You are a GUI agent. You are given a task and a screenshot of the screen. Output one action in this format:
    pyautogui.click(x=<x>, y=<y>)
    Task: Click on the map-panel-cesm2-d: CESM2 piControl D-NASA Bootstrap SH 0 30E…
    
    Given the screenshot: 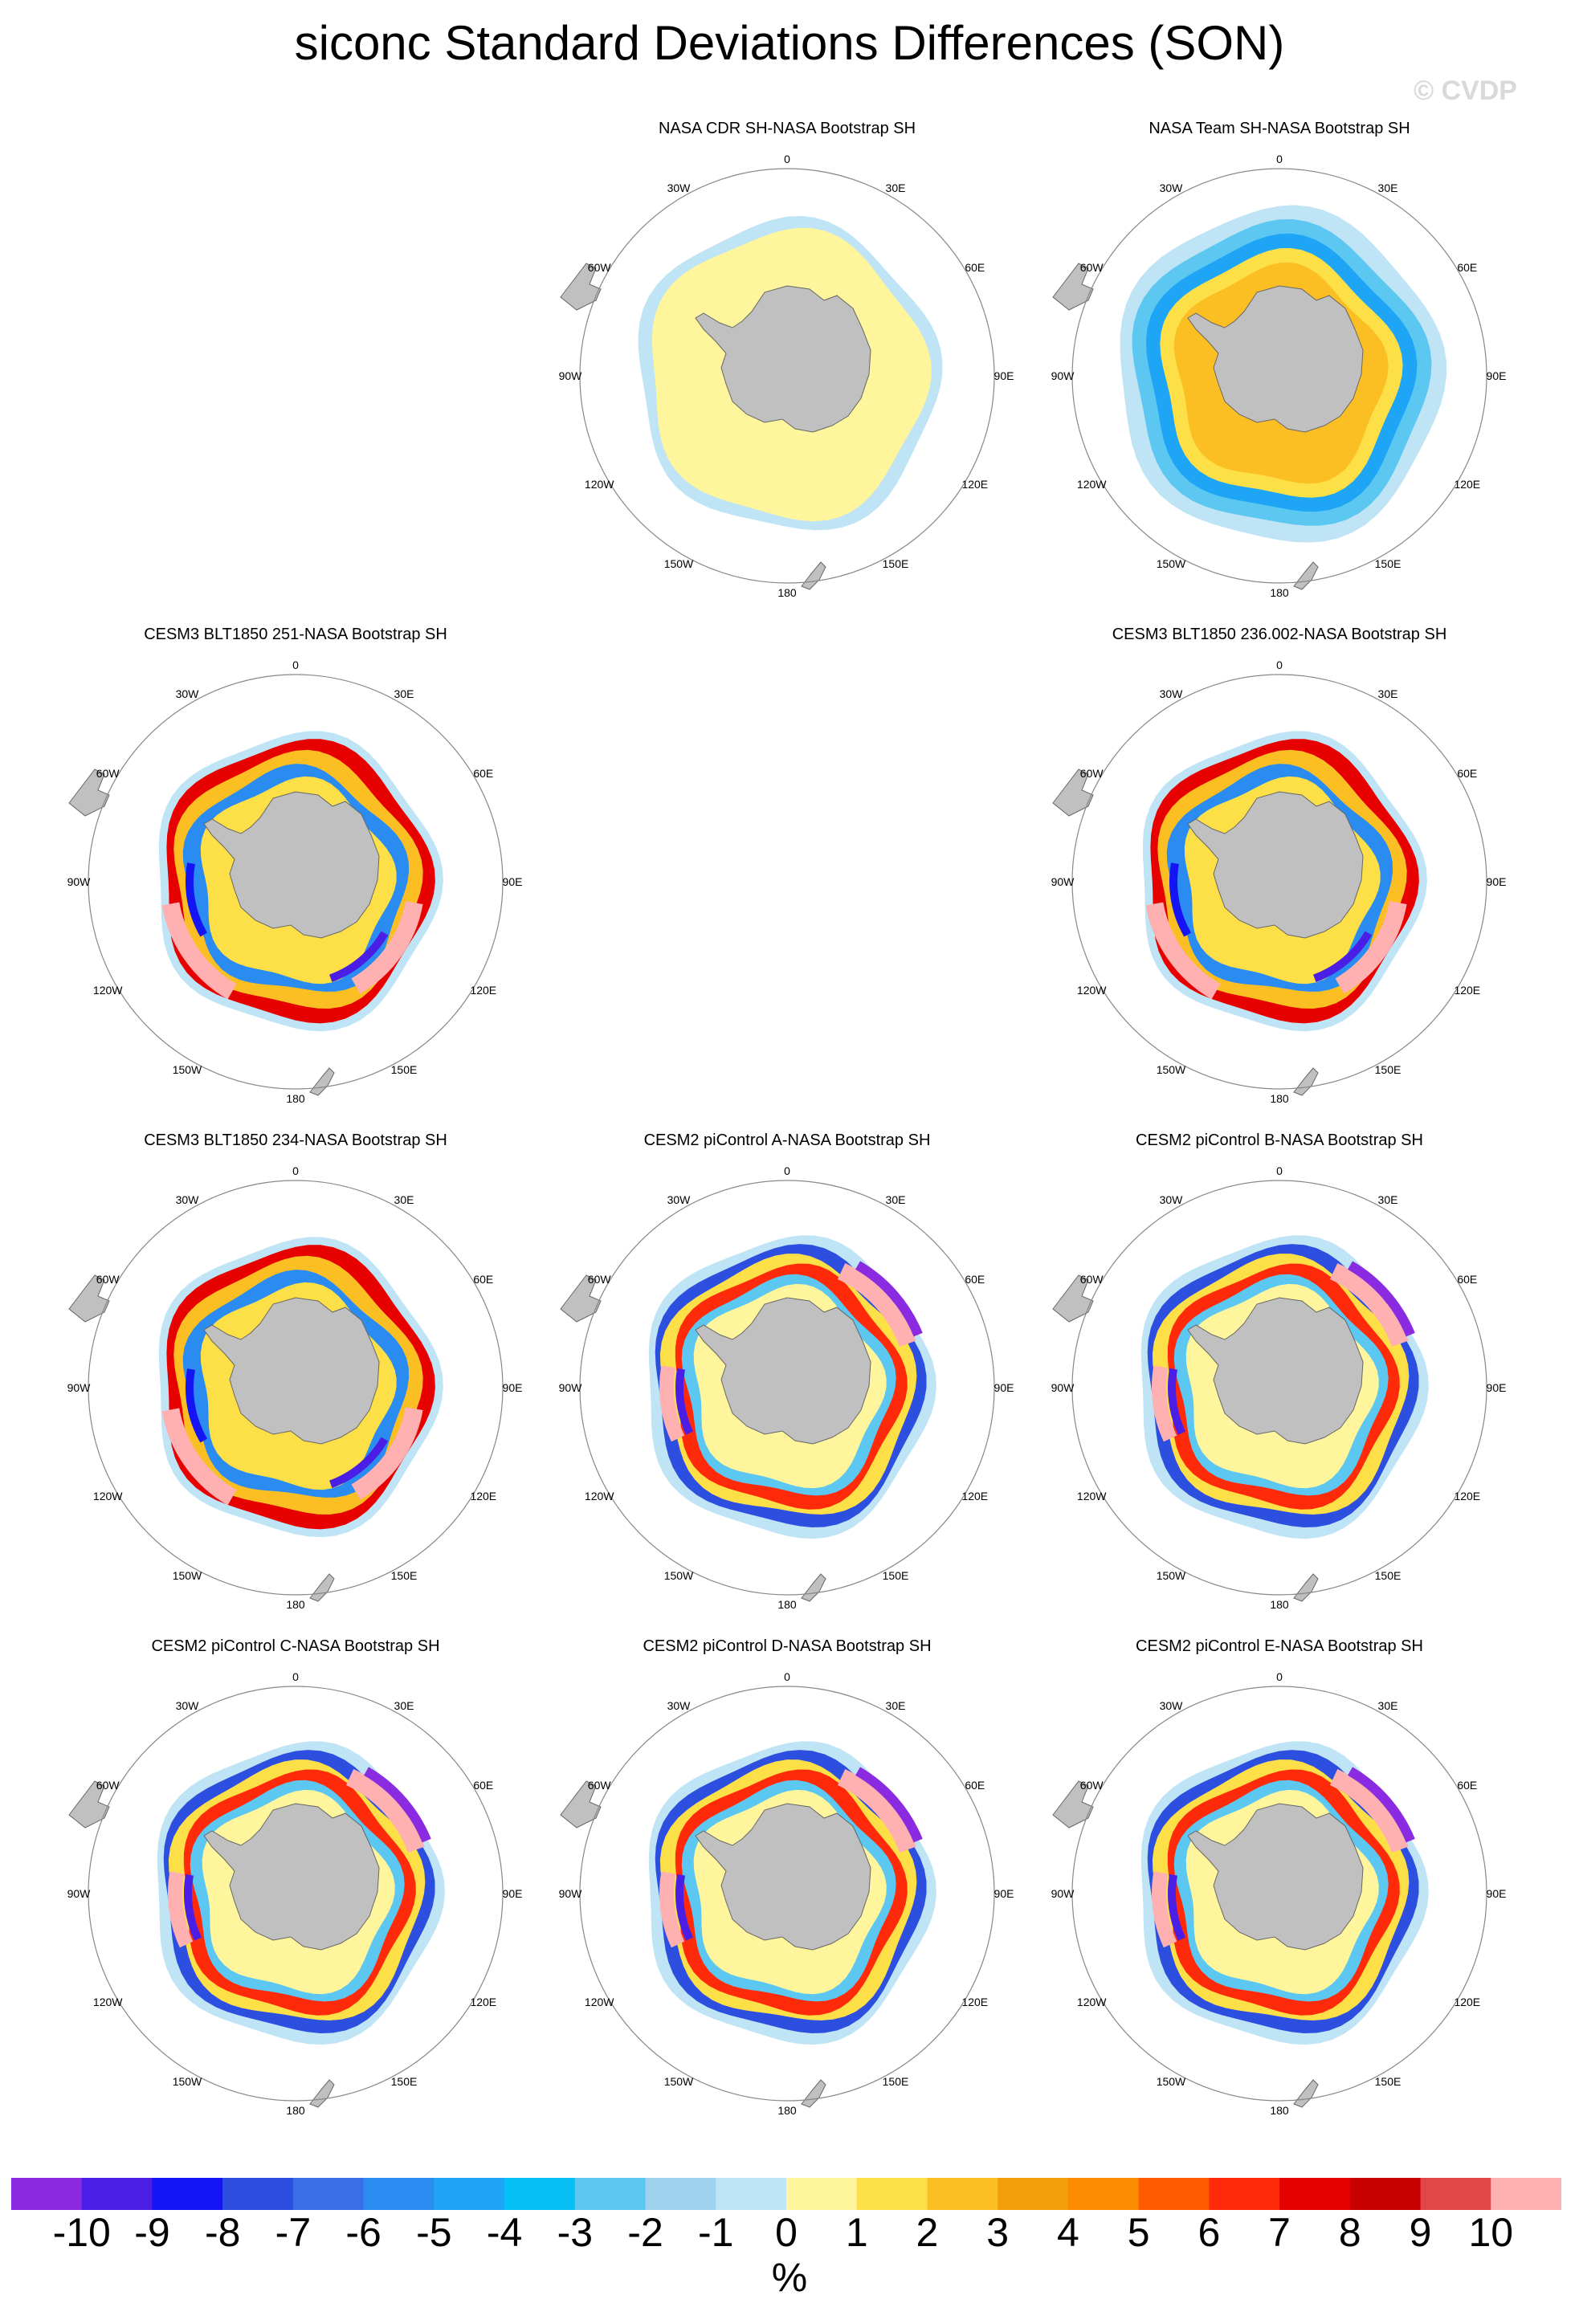 What is the action you would take?
    pyautogui.click(x=787, y=1886)
    